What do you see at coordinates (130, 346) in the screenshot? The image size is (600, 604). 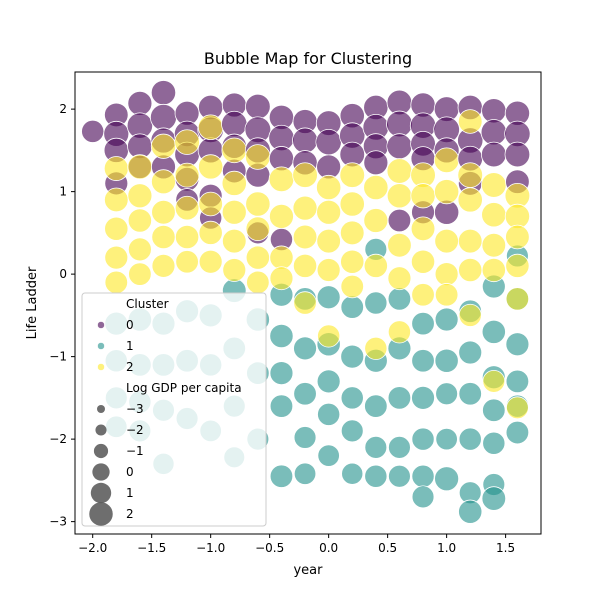 I see `legend-color-label: 1` at bounding box center [130, 346].